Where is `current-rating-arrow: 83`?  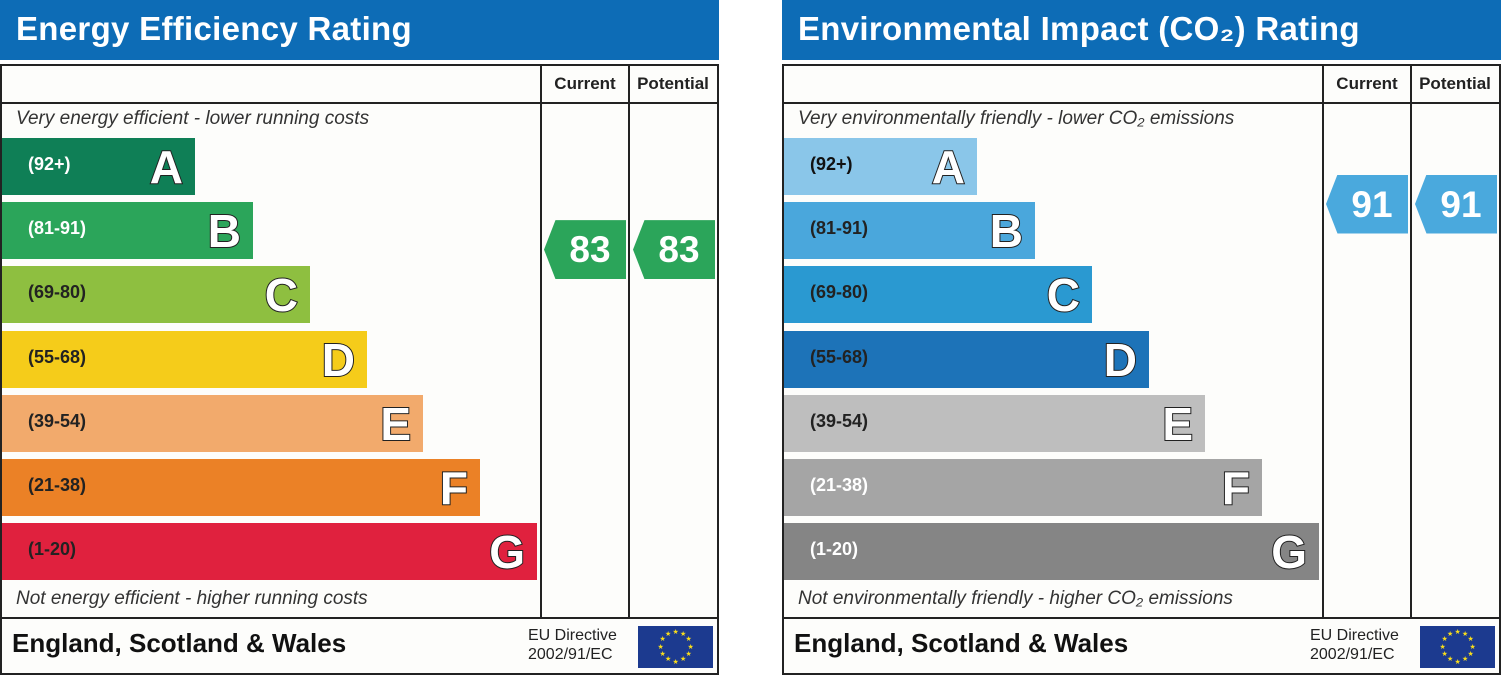 current-rating-arrow: 83 is located at coordinates (585, 250).